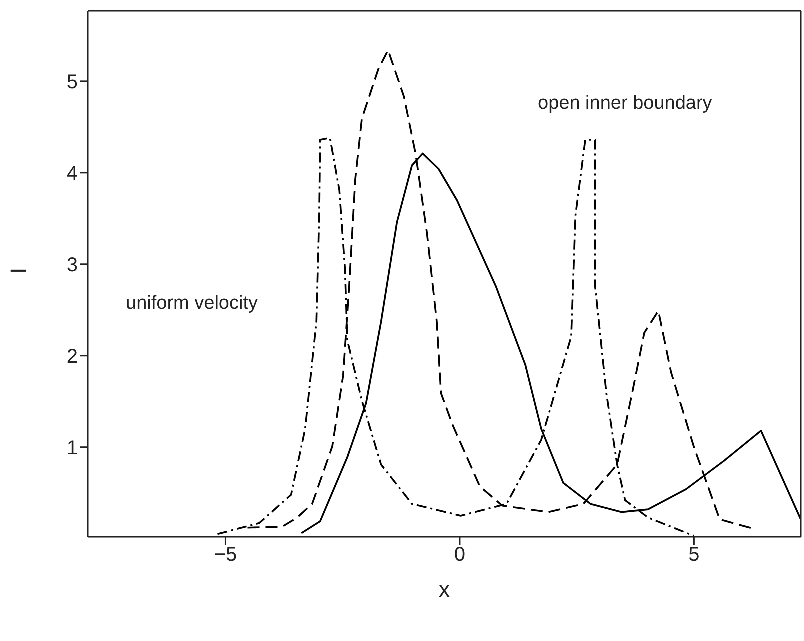 The width and height of the screenshot is (804, 641). I want to click on x-tick-label: 5, so click(694, 555).